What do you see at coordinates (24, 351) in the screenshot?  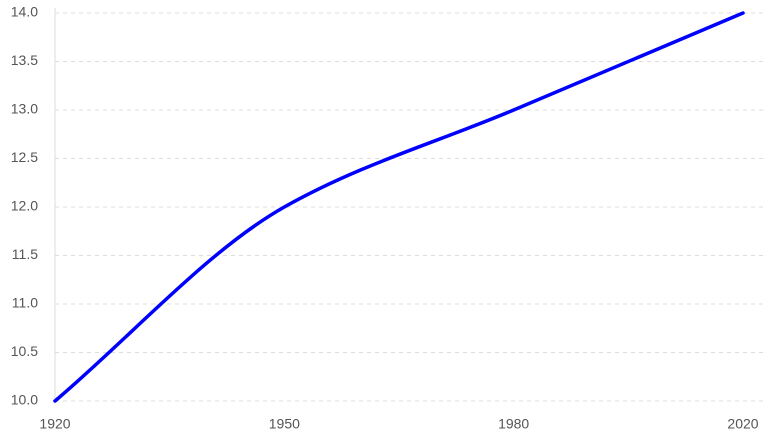 I see `y-tick-label: 10.5` at bounding box center [24, 351].